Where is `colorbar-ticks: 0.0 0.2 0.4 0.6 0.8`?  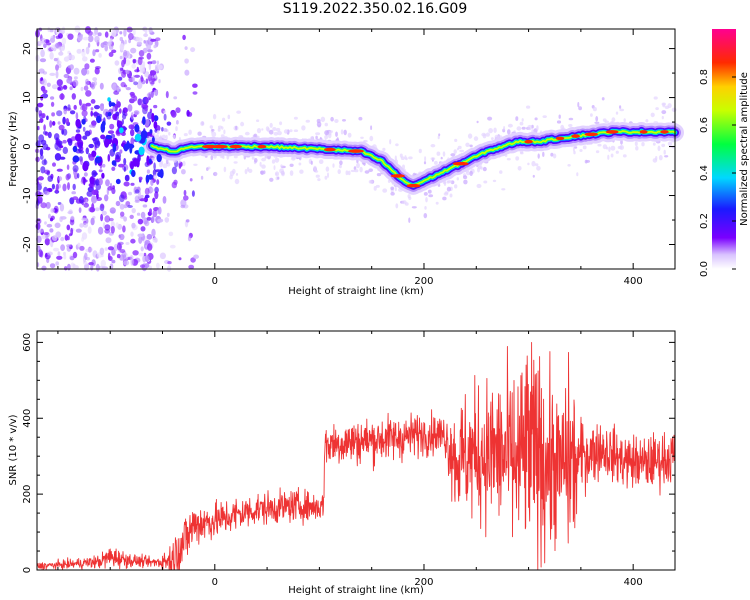
colorbar-ticks: 0.0 0.2 0.4 0.6 0.8 is located at coordinates (717, 173).